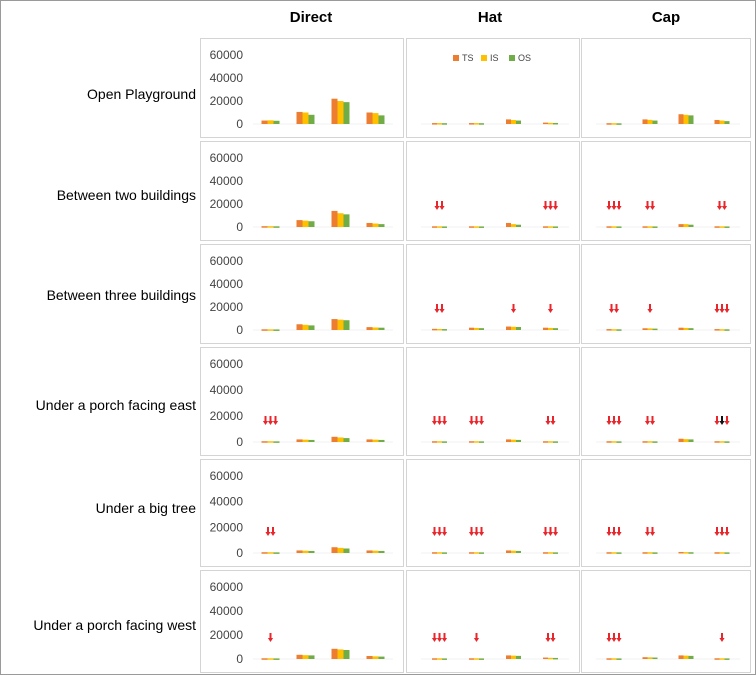  What do you see at coordinates (494, 58) in the screenshot?
I see `legend-label-is: IS` at bounding box center [494, 58].